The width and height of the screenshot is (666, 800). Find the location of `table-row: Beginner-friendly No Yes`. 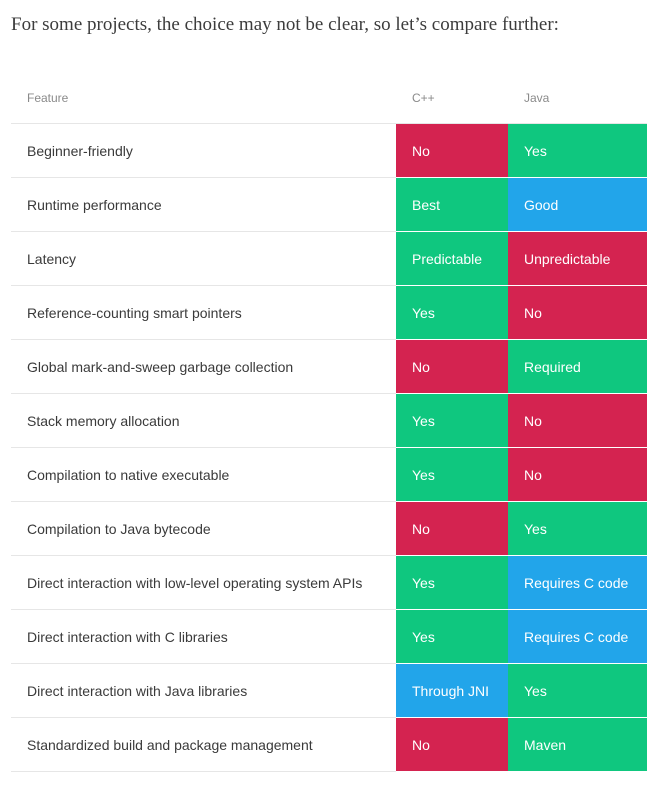

table-row: Beginner-friendly No Yes is located at coordinates (329, 150).